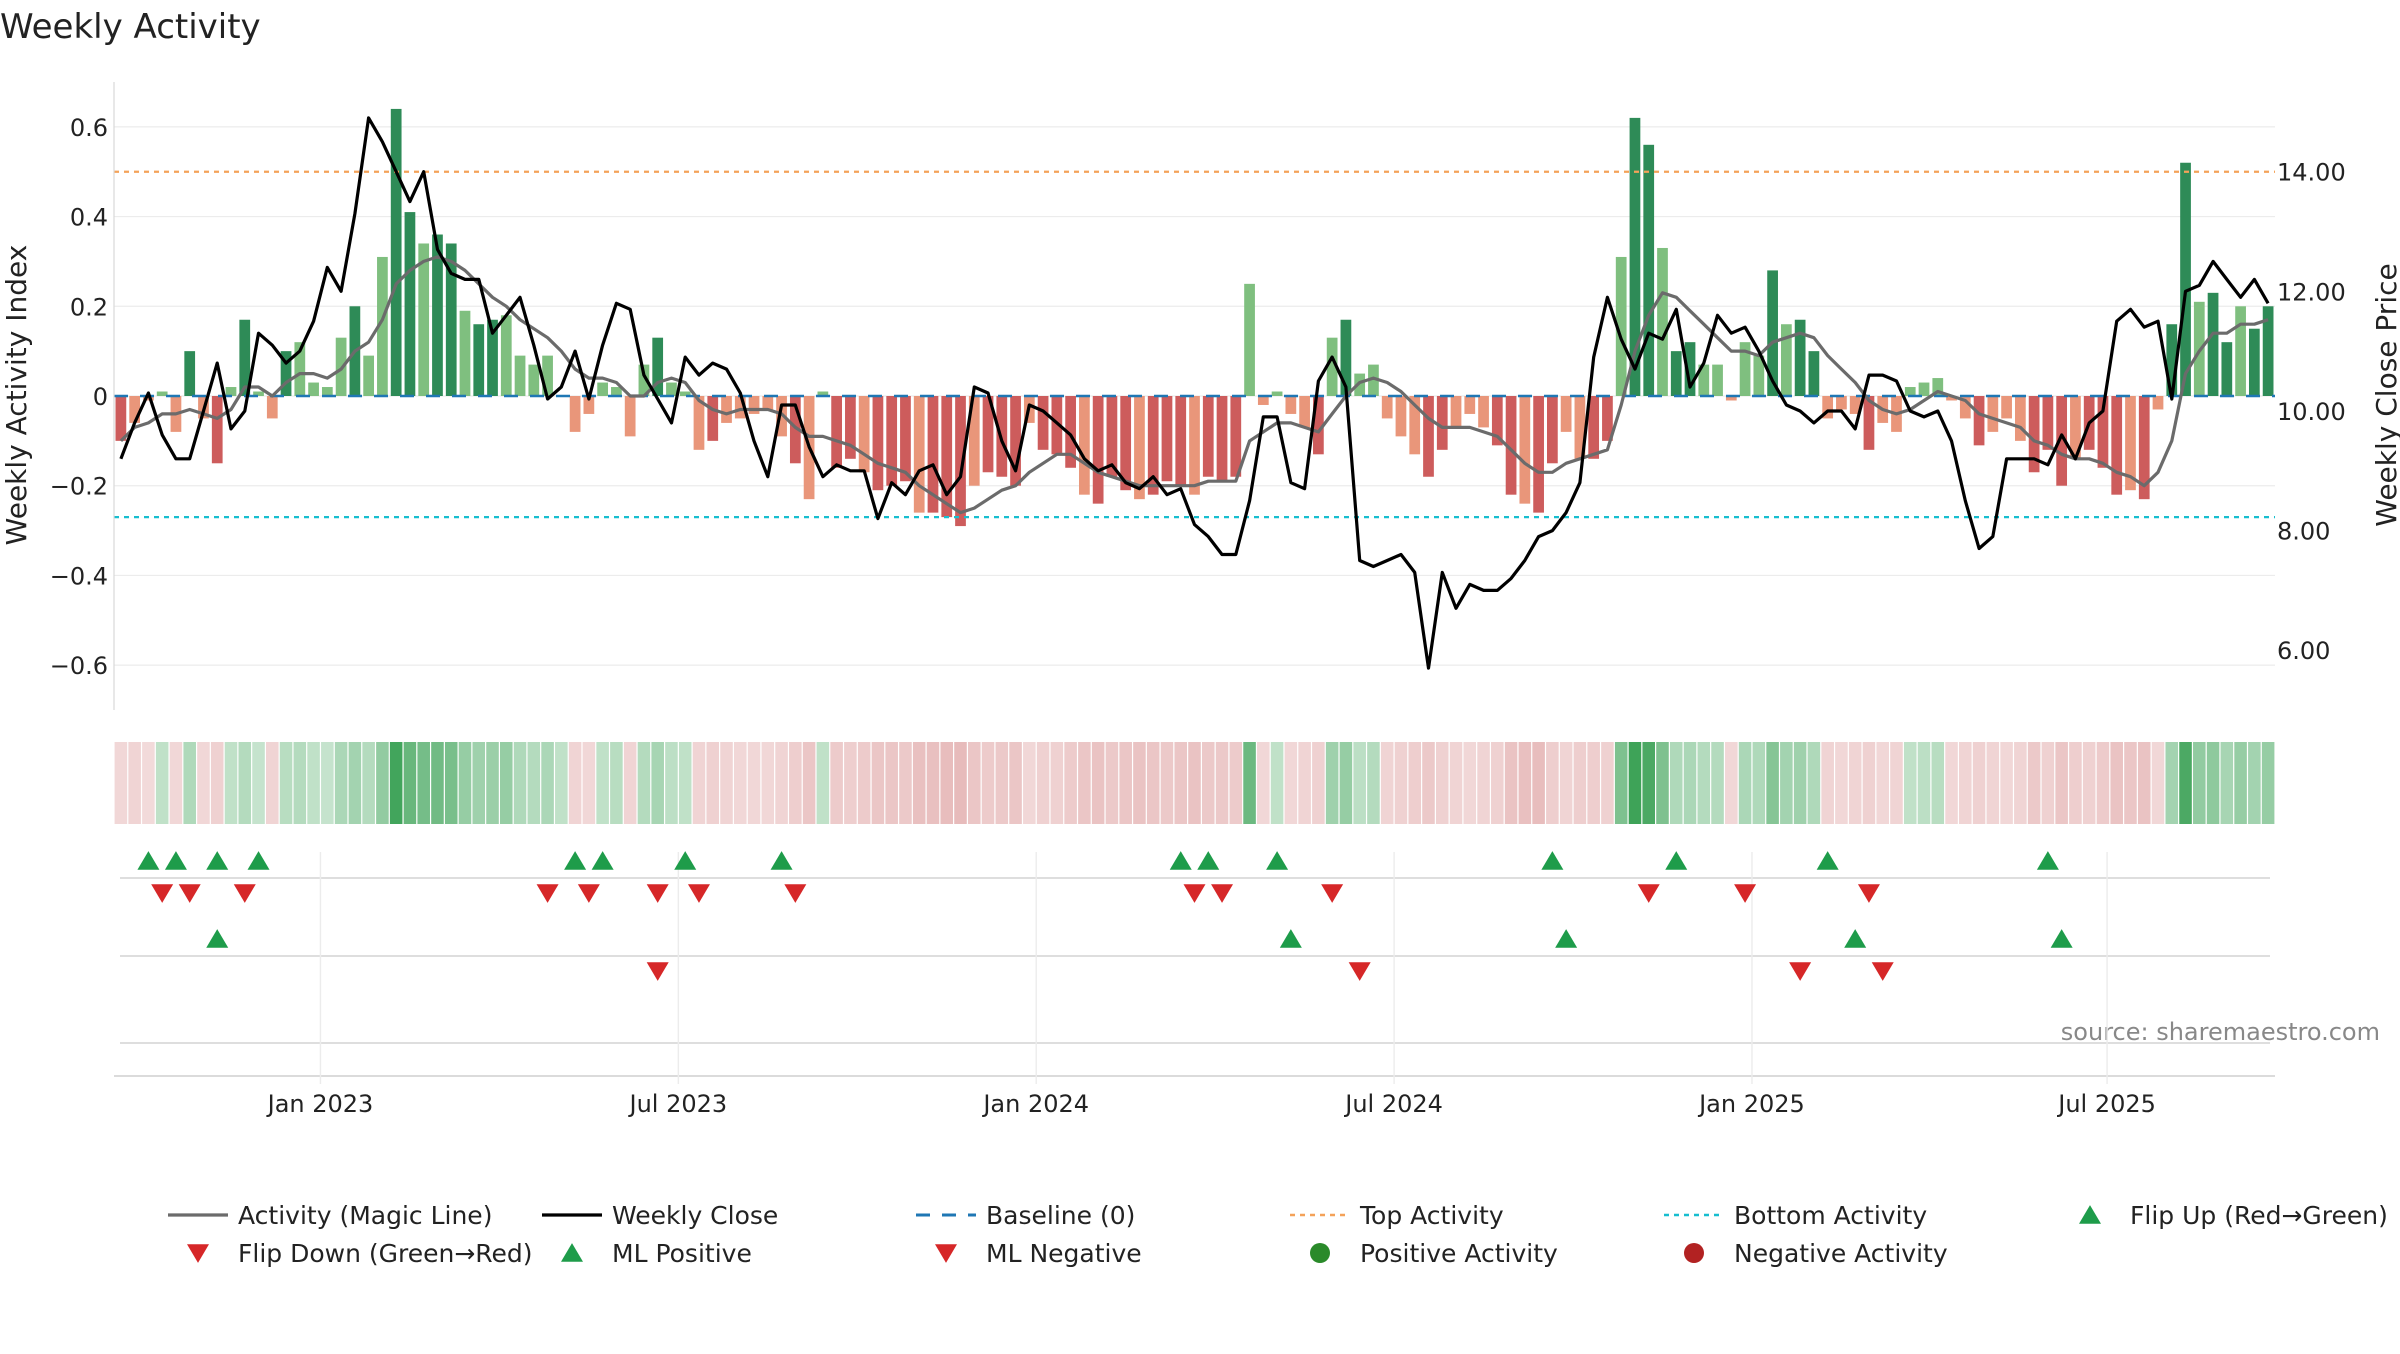 Image resolution: width=2400 pixels, height=1354 pixels. I want to click on y-tick-label: 0.4, so click(89, 218).